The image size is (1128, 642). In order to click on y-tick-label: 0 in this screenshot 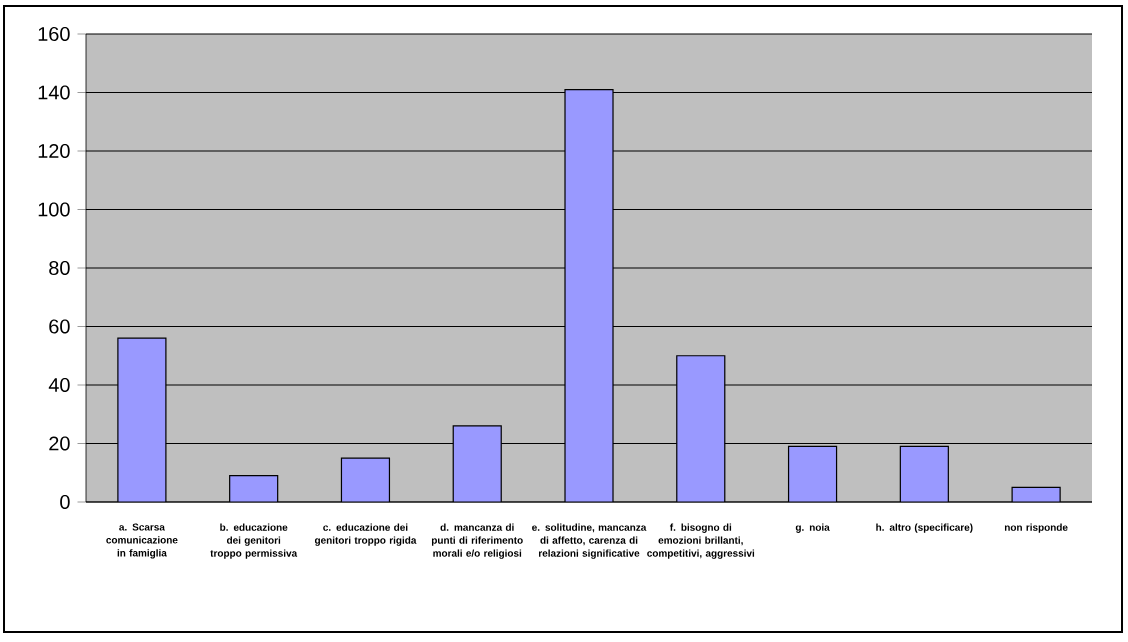, I will do `click(65, 502)`.